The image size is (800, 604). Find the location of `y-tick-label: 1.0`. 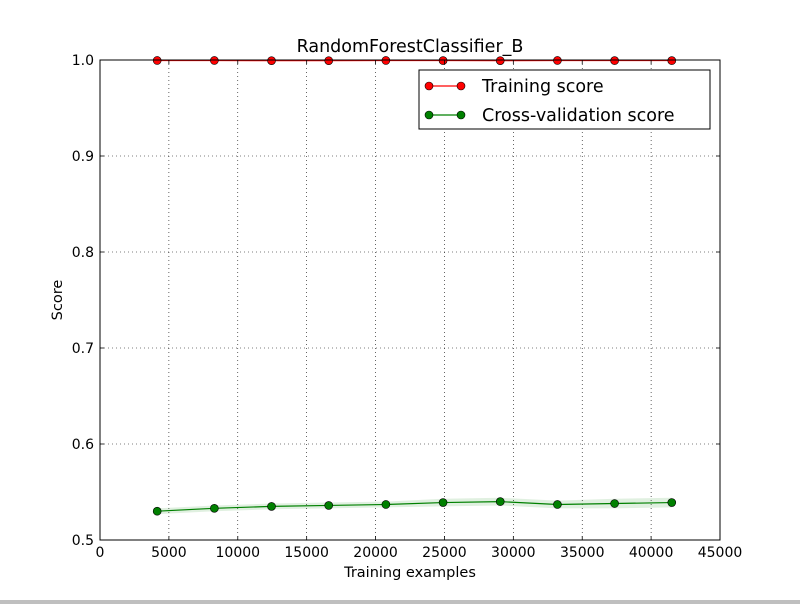

y-tick-label: 1.0 is located at coordinates (83, 61).